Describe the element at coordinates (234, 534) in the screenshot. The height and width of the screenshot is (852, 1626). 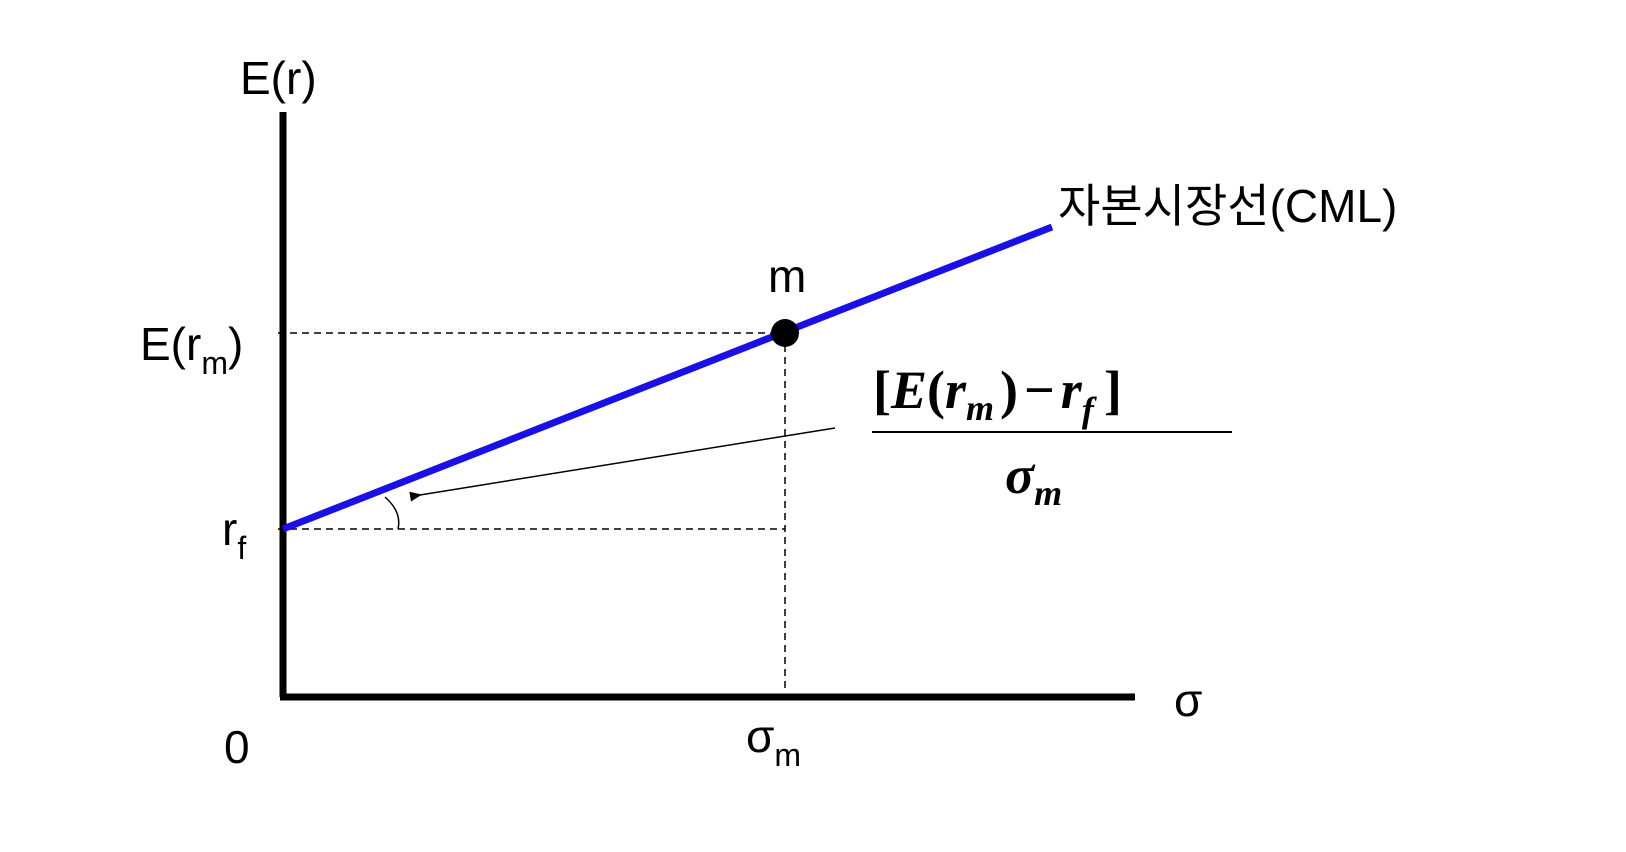
I see `y-tick-risk-free-rate: rf` at that location.